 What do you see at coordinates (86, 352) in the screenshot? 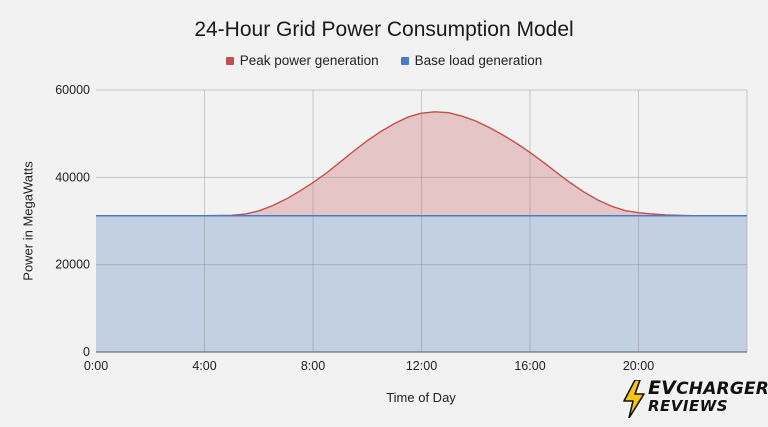
I see `y-tick-label-0: 0` at bounding box center [86, 352].